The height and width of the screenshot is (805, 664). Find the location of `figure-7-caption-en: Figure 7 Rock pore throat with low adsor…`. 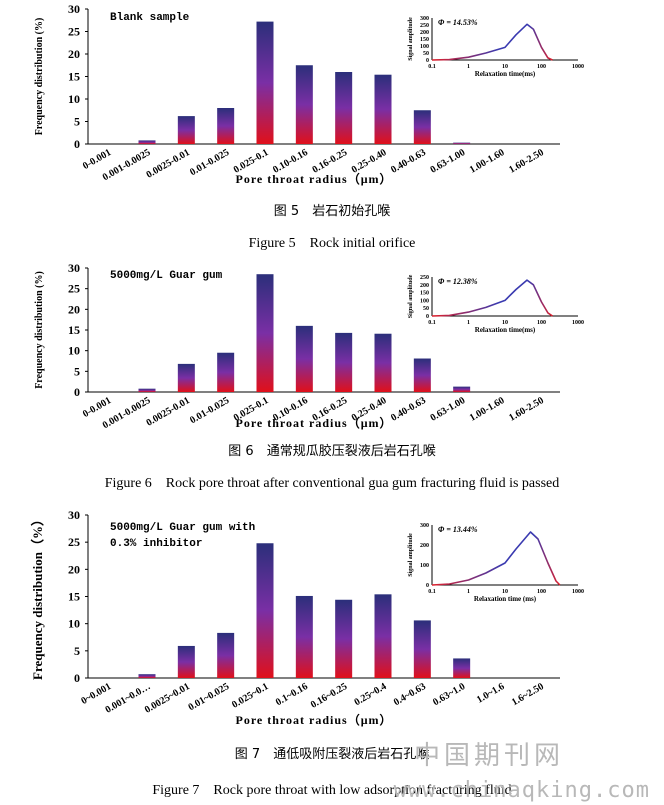

figure-7-caption-en: Figure 7 Rock pore throat with low adsor… is located at coordinates (332, 790).